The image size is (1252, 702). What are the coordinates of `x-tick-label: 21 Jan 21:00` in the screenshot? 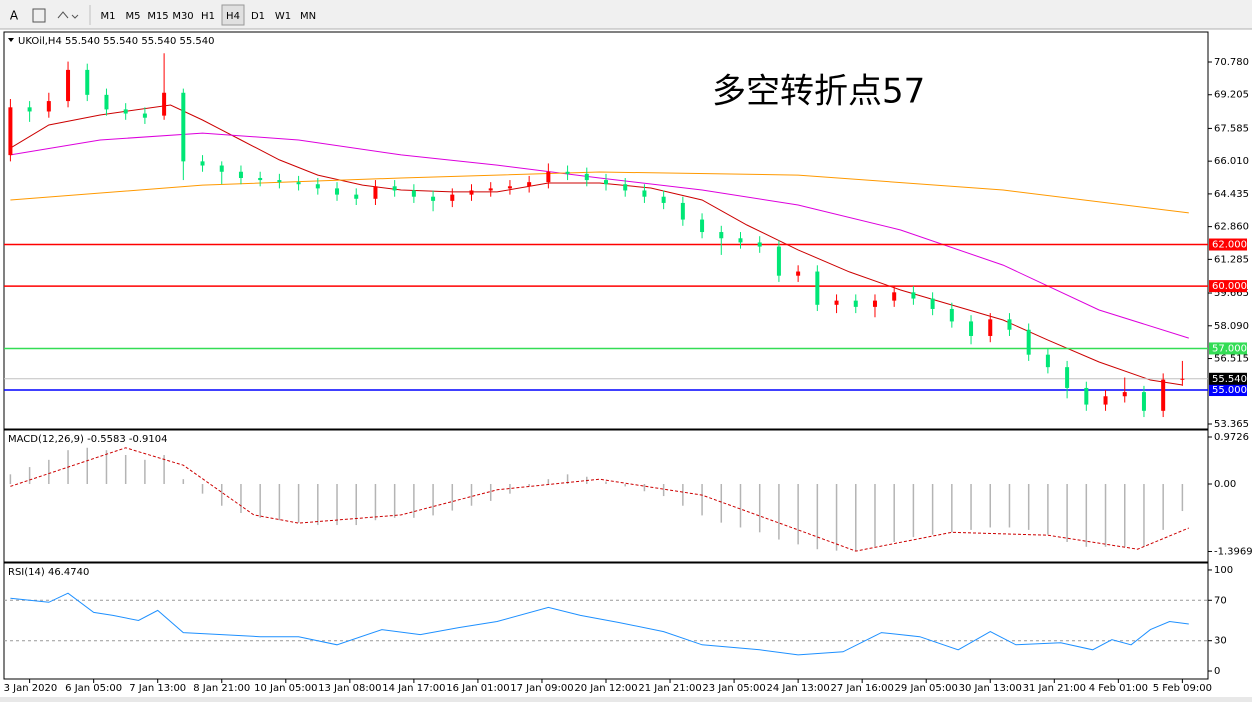 It's located at (669, 688).